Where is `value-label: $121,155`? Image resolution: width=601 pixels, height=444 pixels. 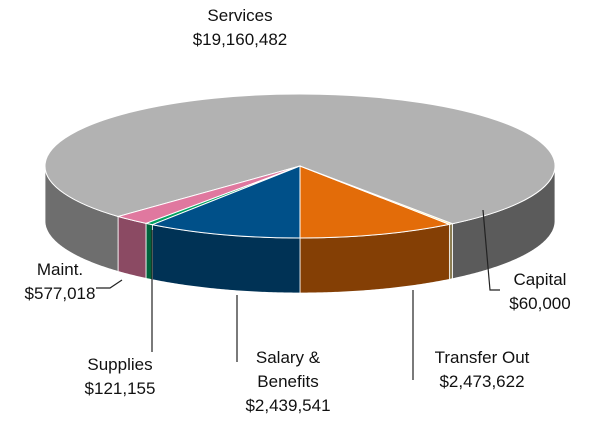 value-label: $121,155 is located at coordinates (120, 388).